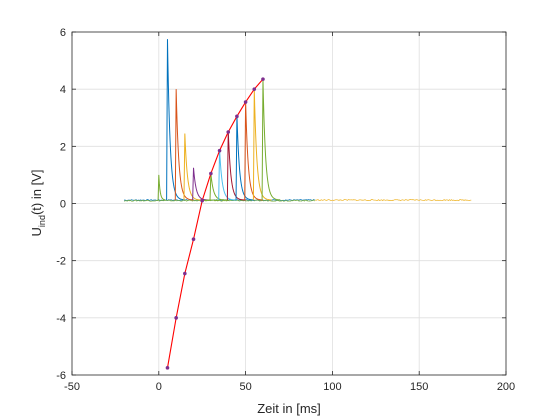 The width and height of the screenshot is (560, 420). Describe the element at coordinates (63, 205) in the screenshot. I see `y-tick-label: 0` at that location.